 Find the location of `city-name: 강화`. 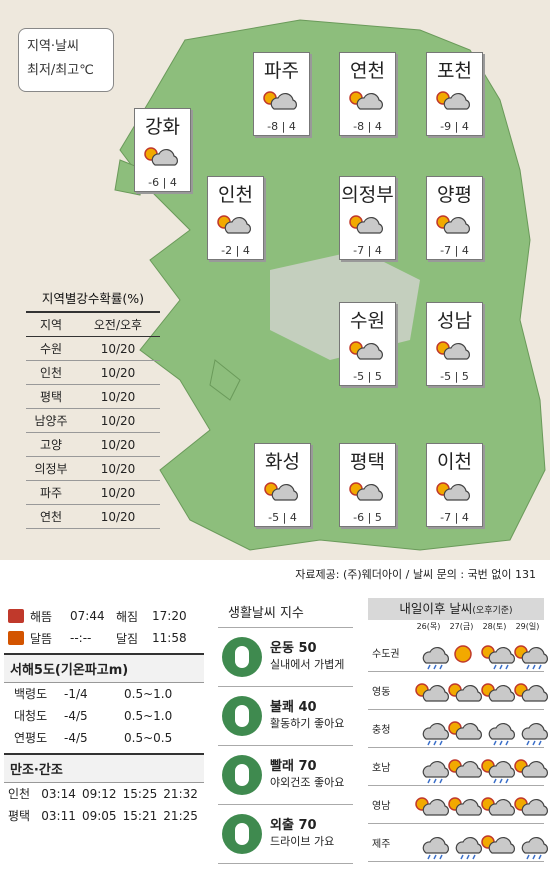

city-name: 강화 is located at coordinates (162, 127).